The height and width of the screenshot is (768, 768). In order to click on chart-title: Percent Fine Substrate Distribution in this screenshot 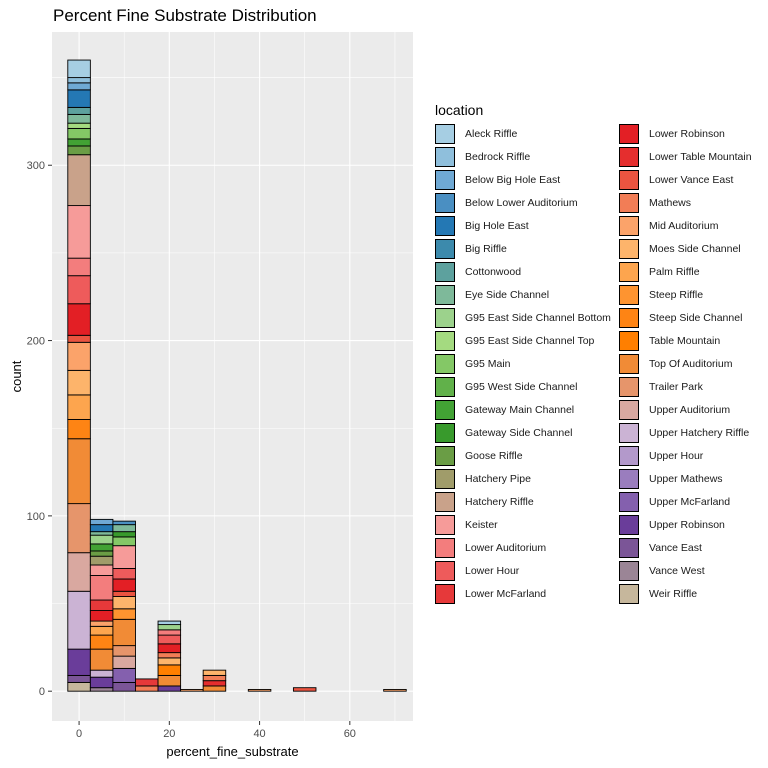, I will do `click(185, 15)`.